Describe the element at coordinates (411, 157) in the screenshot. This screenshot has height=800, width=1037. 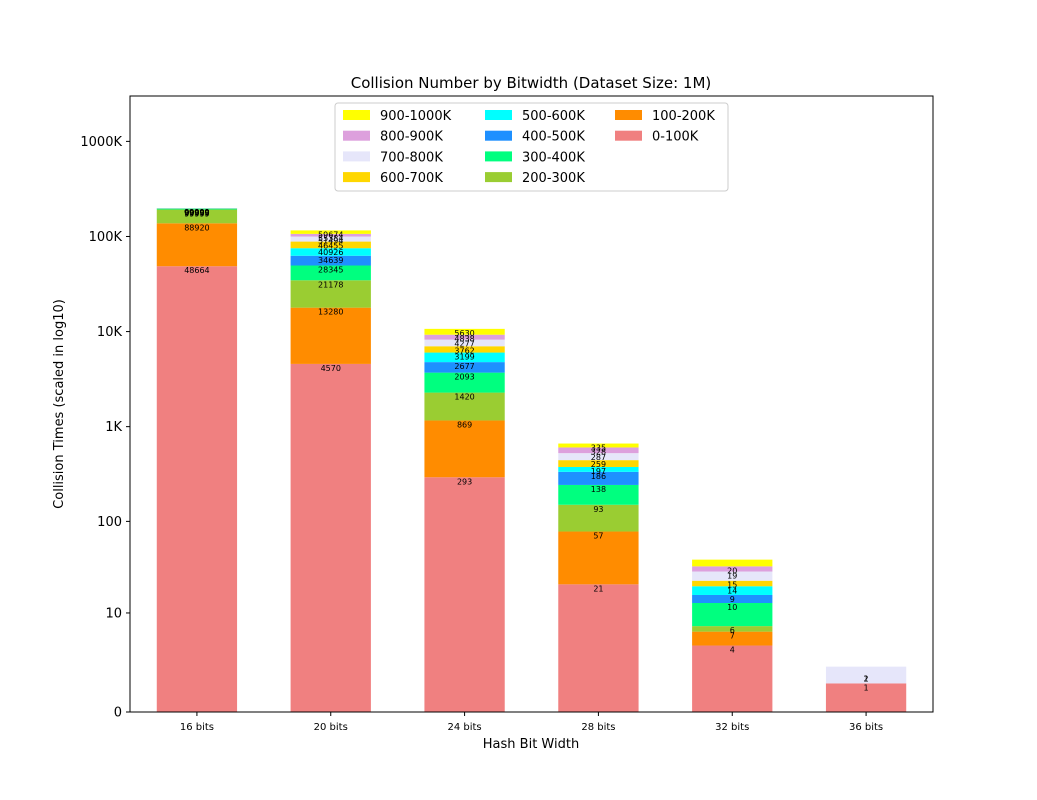
I see `legend-label-700-800k: 700-800K` at that location.